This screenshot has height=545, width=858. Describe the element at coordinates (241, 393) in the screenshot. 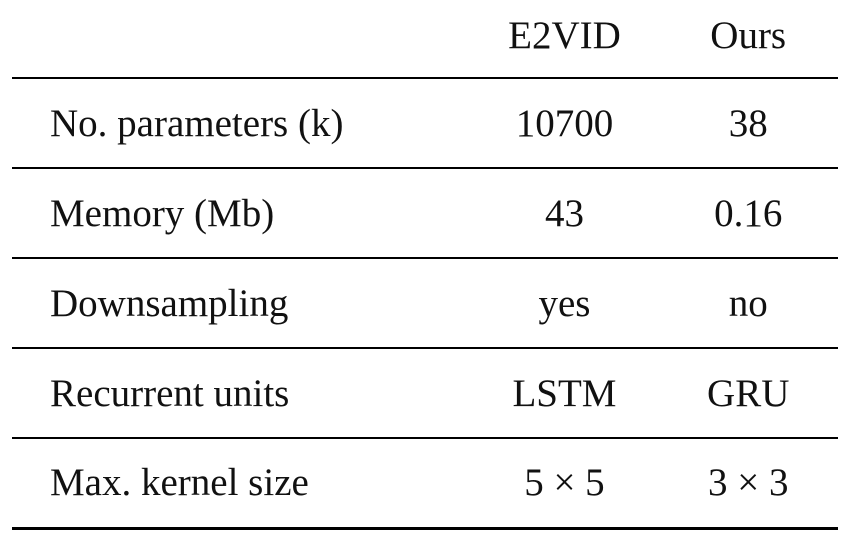

I see `row-label: Recurrent units` at that location.